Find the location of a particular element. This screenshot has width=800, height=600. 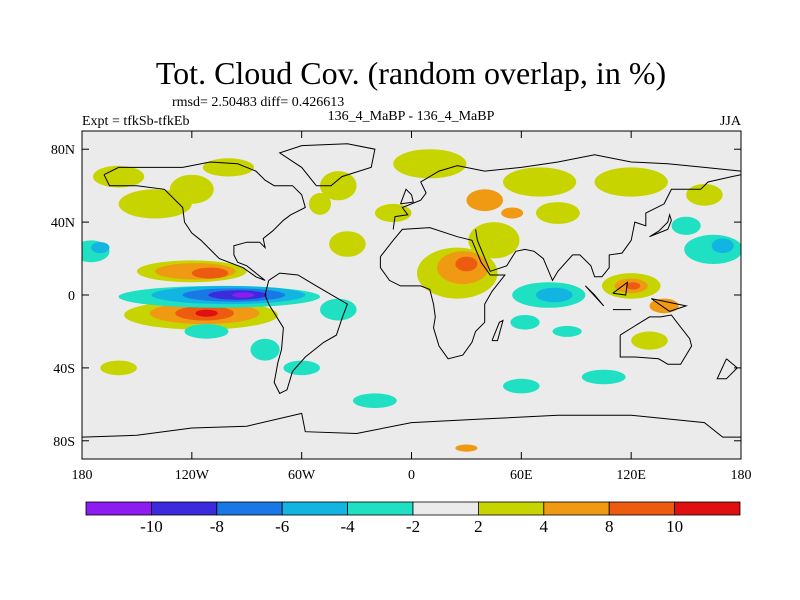

colorbar-label: -2 is located at coordinates (413, 526).